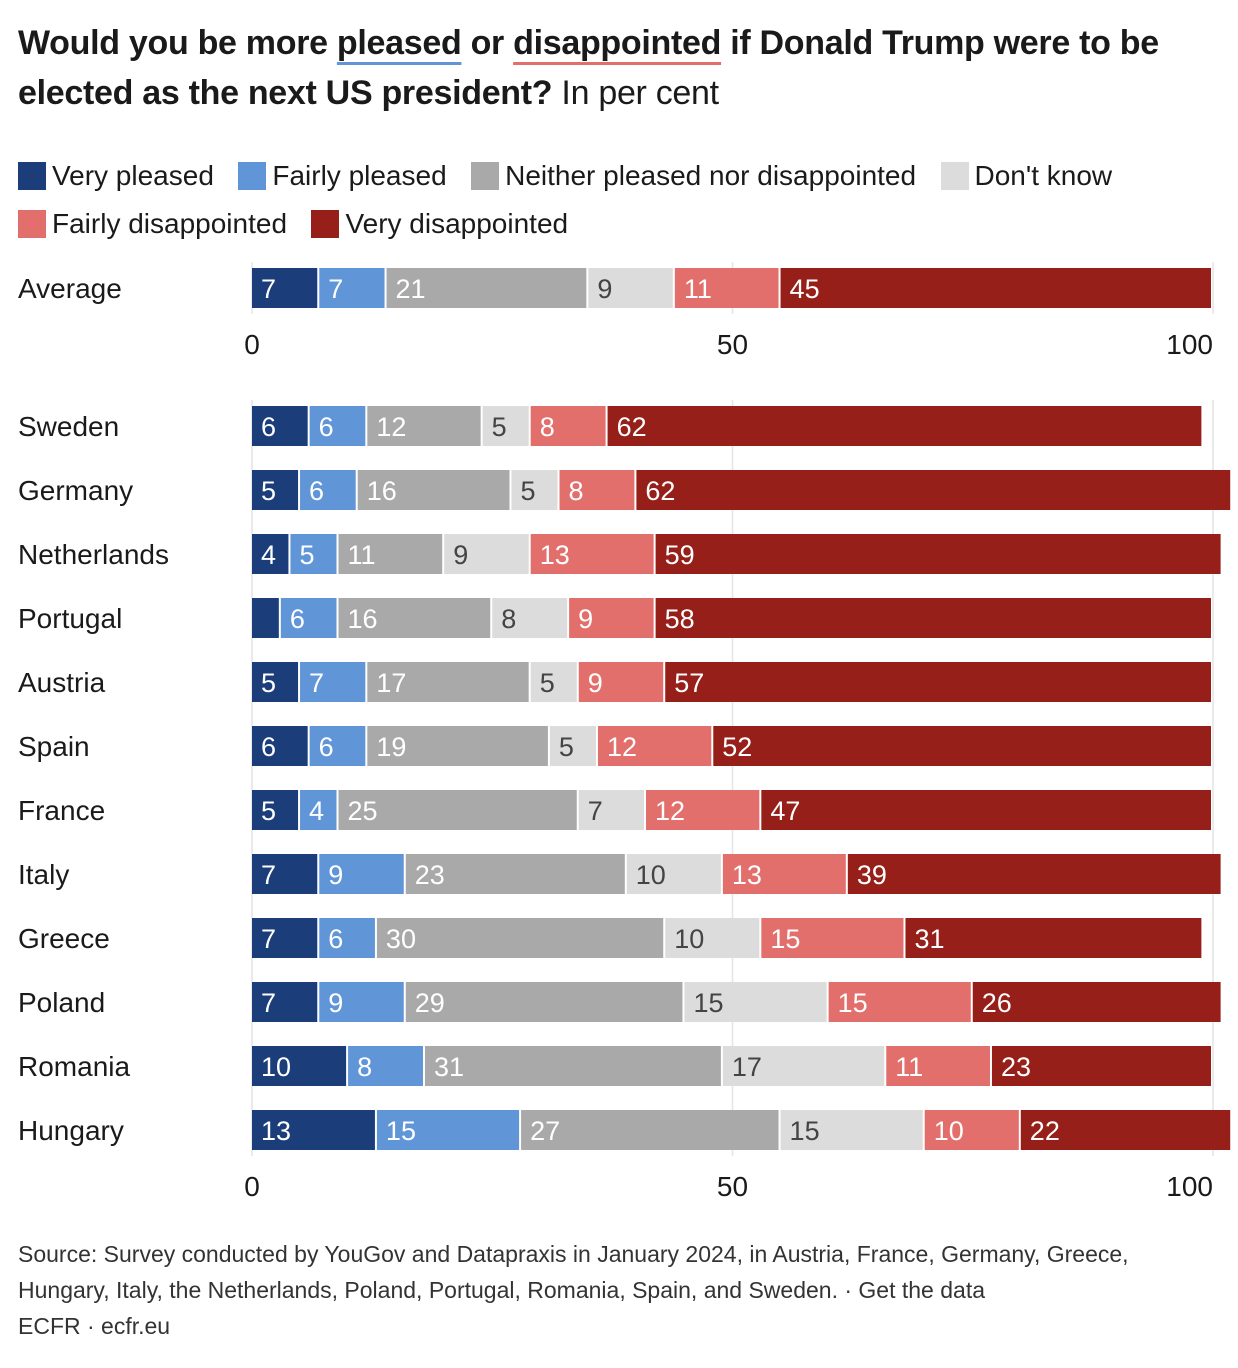 Image resolution: width=1238 pixels, height=1368 pixels. What do you see at coordinates (61, 1002) in the screenshot?
I see `category-label: Poland` at bounding box center [61, 1002].